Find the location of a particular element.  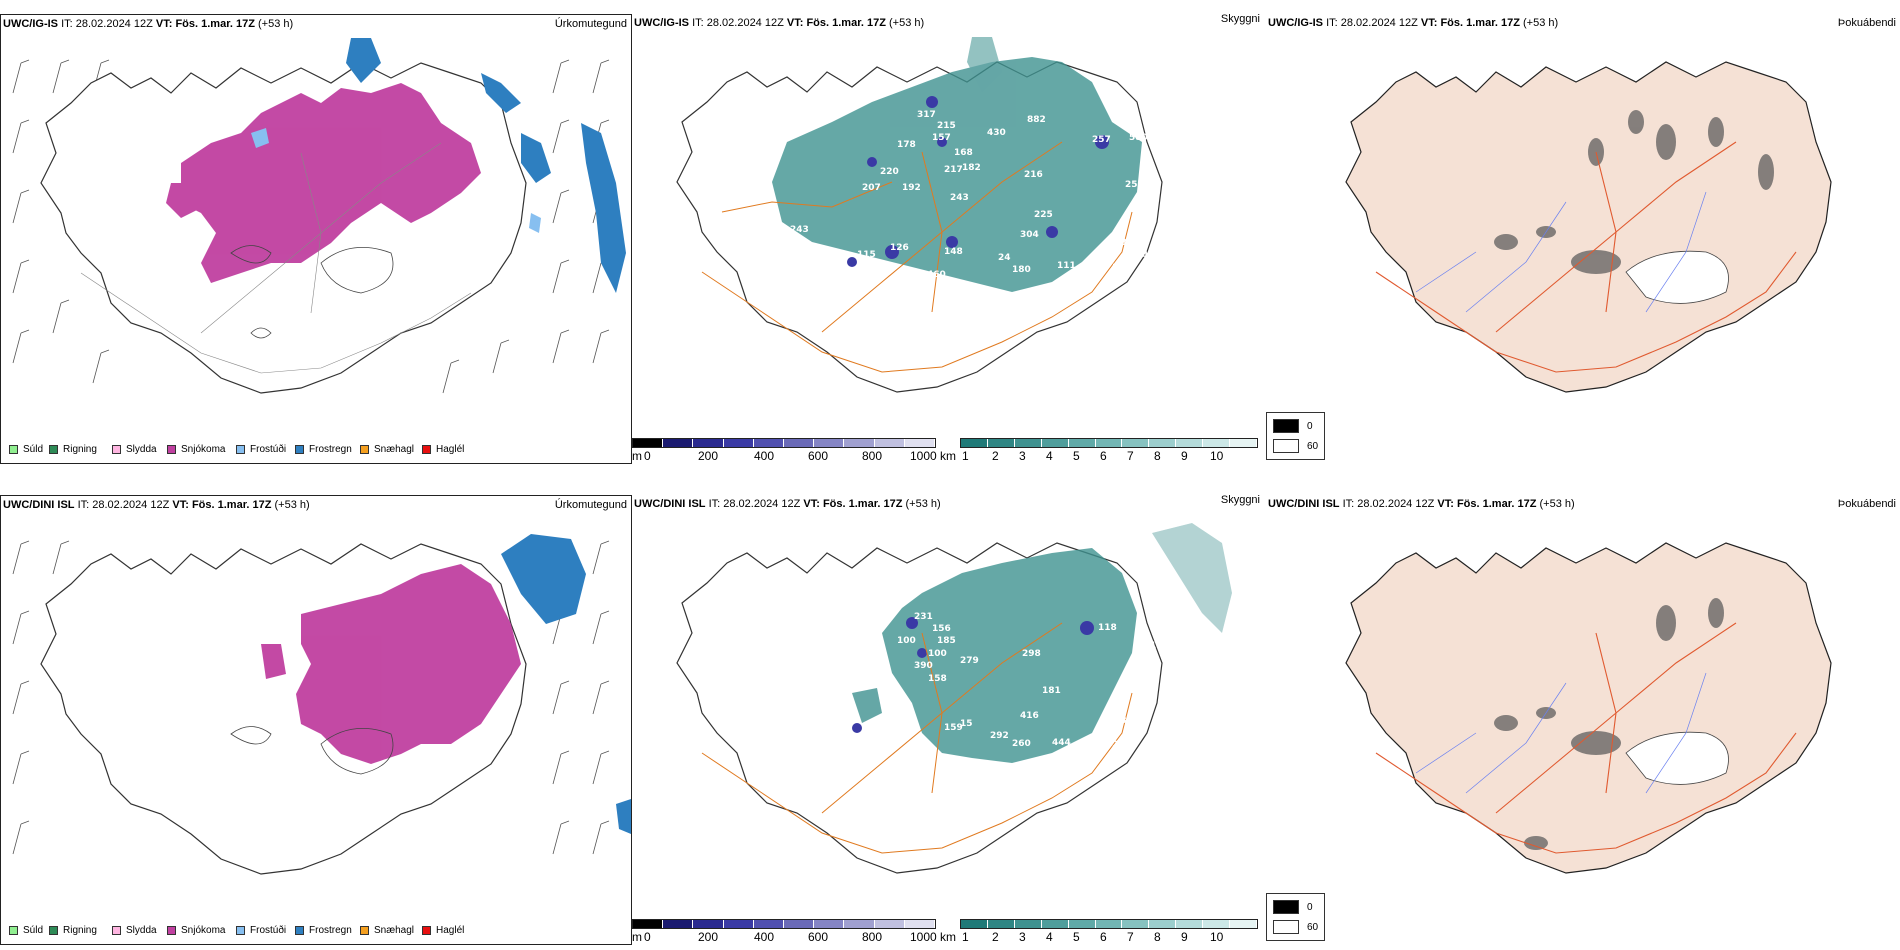

snow-area is located at coordinates (391, 664).